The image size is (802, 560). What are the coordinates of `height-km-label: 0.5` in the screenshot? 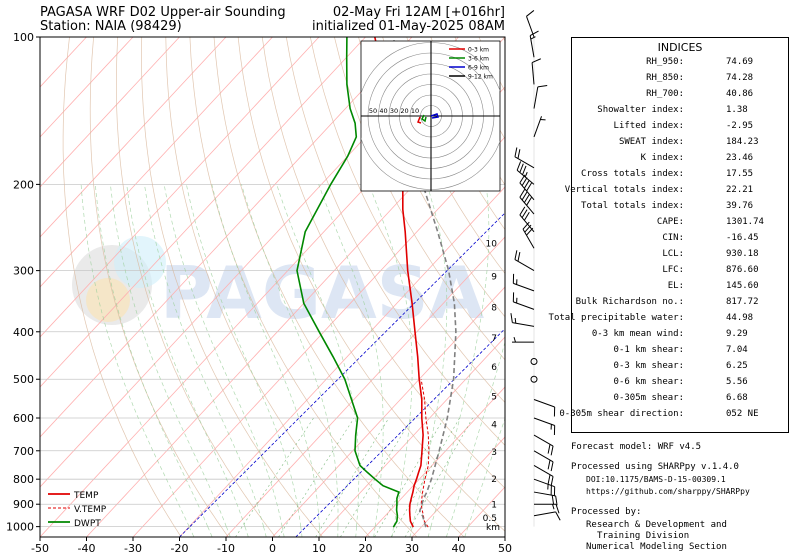 It's located at (490, 519).